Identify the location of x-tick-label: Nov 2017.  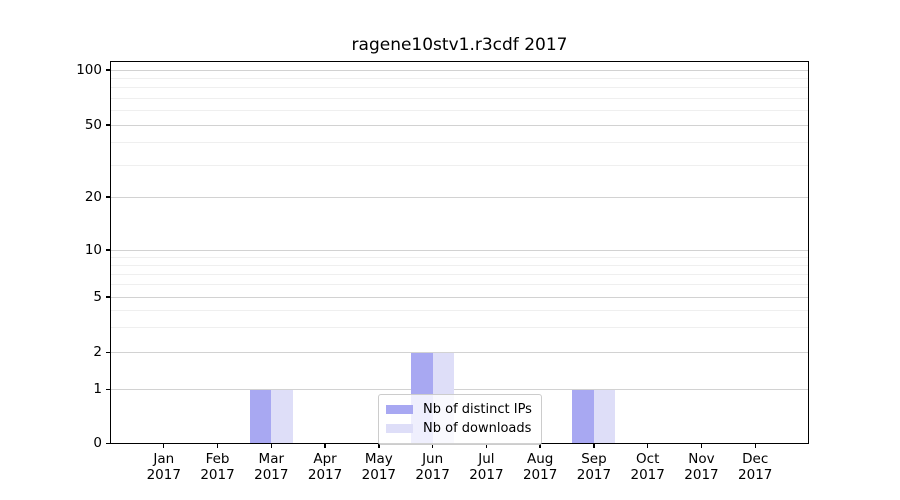
(701, 467).